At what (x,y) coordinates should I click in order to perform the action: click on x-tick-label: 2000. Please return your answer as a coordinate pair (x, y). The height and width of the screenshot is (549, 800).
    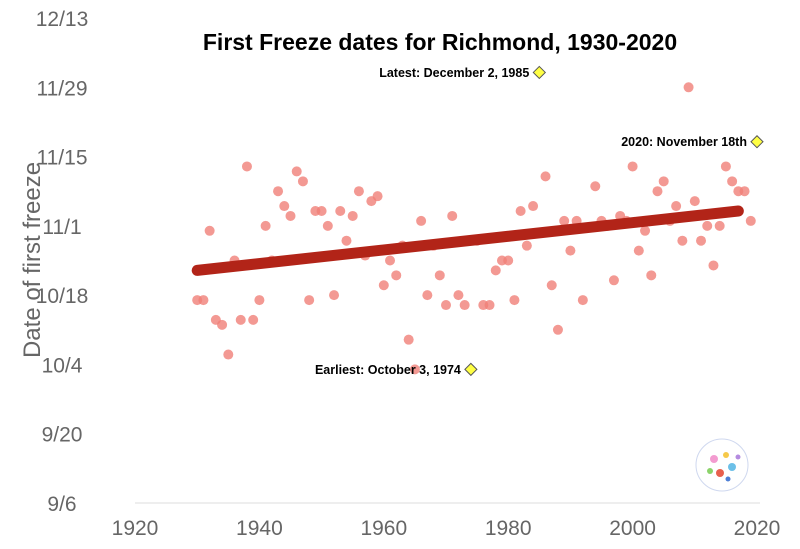
    Looking at the image, I should click on (632, 528).